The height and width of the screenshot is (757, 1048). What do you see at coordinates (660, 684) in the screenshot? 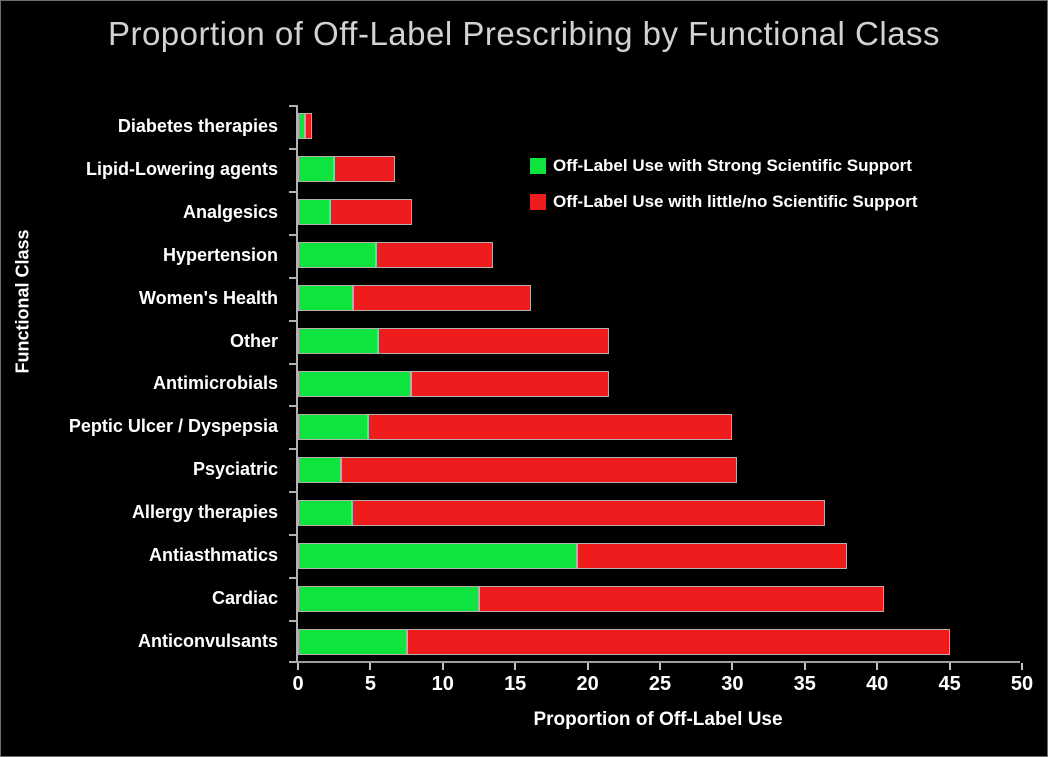
I see `x-axis-tick-label: 25` at bounding box center [660, 684].